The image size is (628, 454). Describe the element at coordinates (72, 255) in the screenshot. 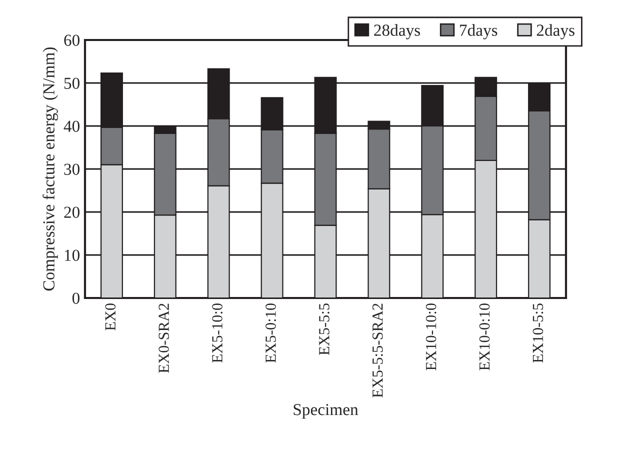

I see `y-tick-label: 10` at that location.